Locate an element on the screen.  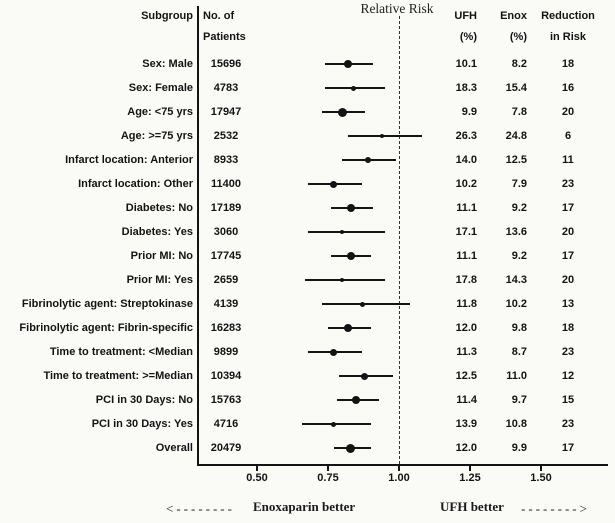
ufh-value: 11.1 is located at coordinates (466, 256).